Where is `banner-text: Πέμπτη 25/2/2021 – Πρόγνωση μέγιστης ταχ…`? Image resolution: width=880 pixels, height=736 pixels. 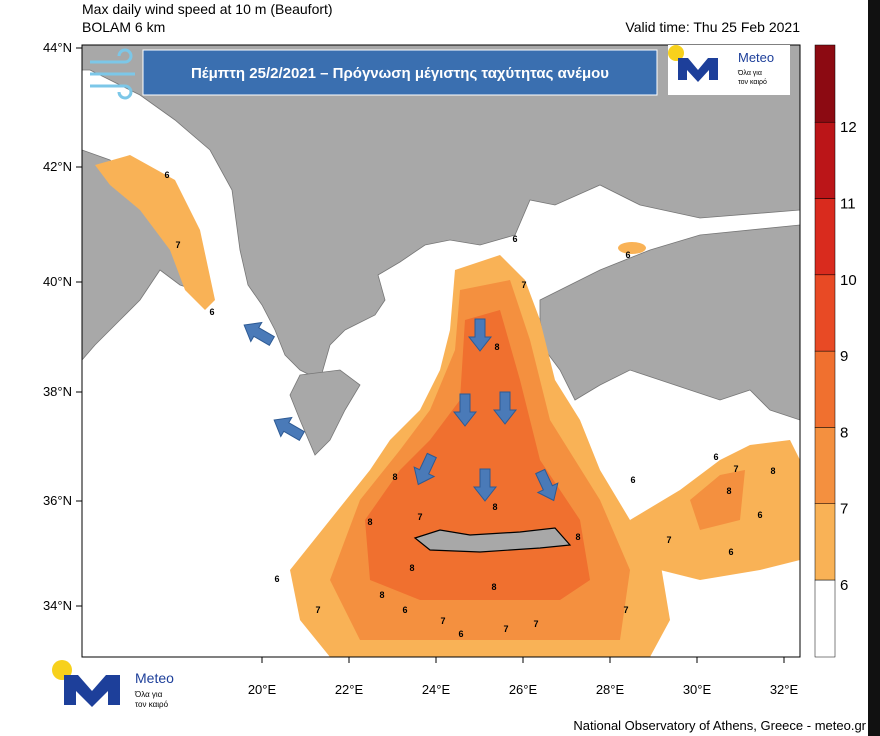 banner-text: Πέμπτη 25/2/2021 – Πρόγνωση μέγιστης ταχ… is located at coordinates (400, 73).